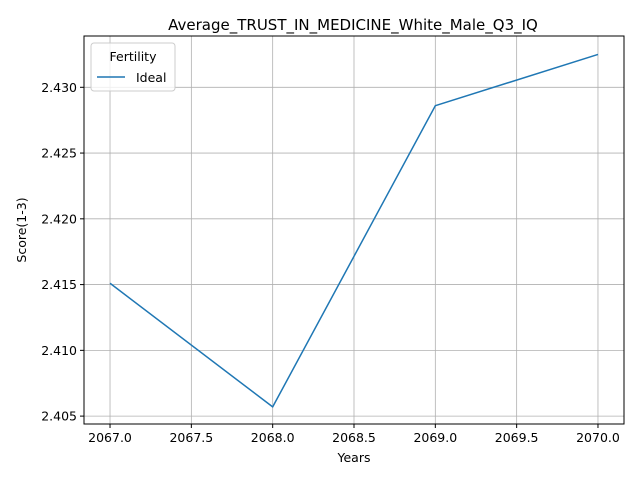 The image size is (640, 480). Describe the element at coordinates (62, 252) in the screenshot. I see `y-axis: 2.405 2.410 2.415 2.420 2.425 2.430` at that location.